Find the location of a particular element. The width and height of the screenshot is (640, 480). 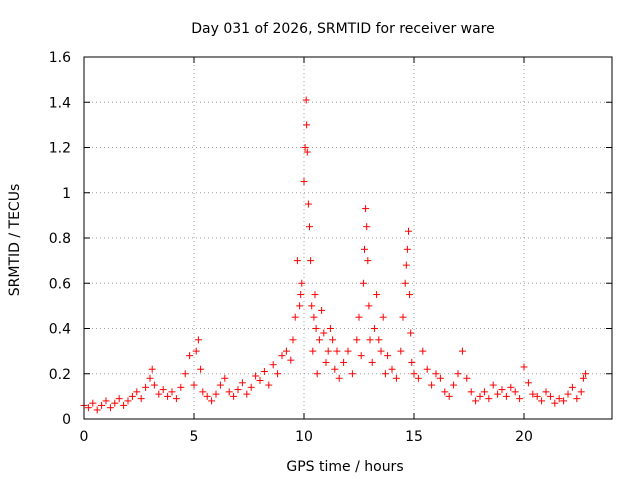

y-tick-label: 1 is located at coordinates (66, 194).